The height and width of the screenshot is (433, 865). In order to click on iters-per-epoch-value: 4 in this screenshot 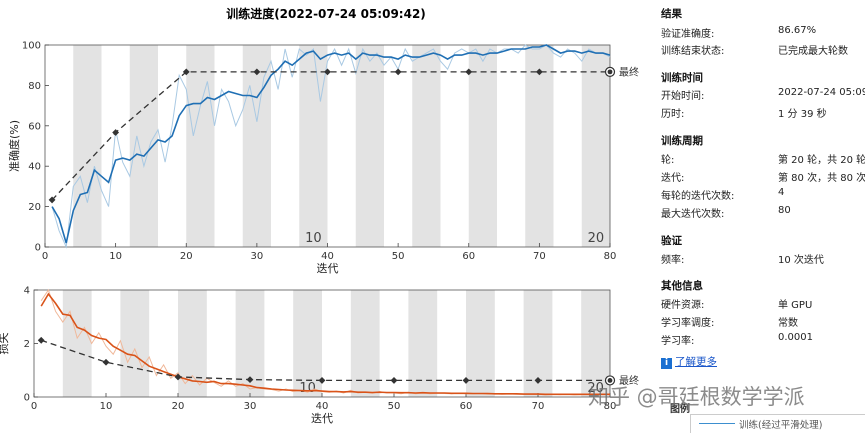, I will do `click(781, 192)`.